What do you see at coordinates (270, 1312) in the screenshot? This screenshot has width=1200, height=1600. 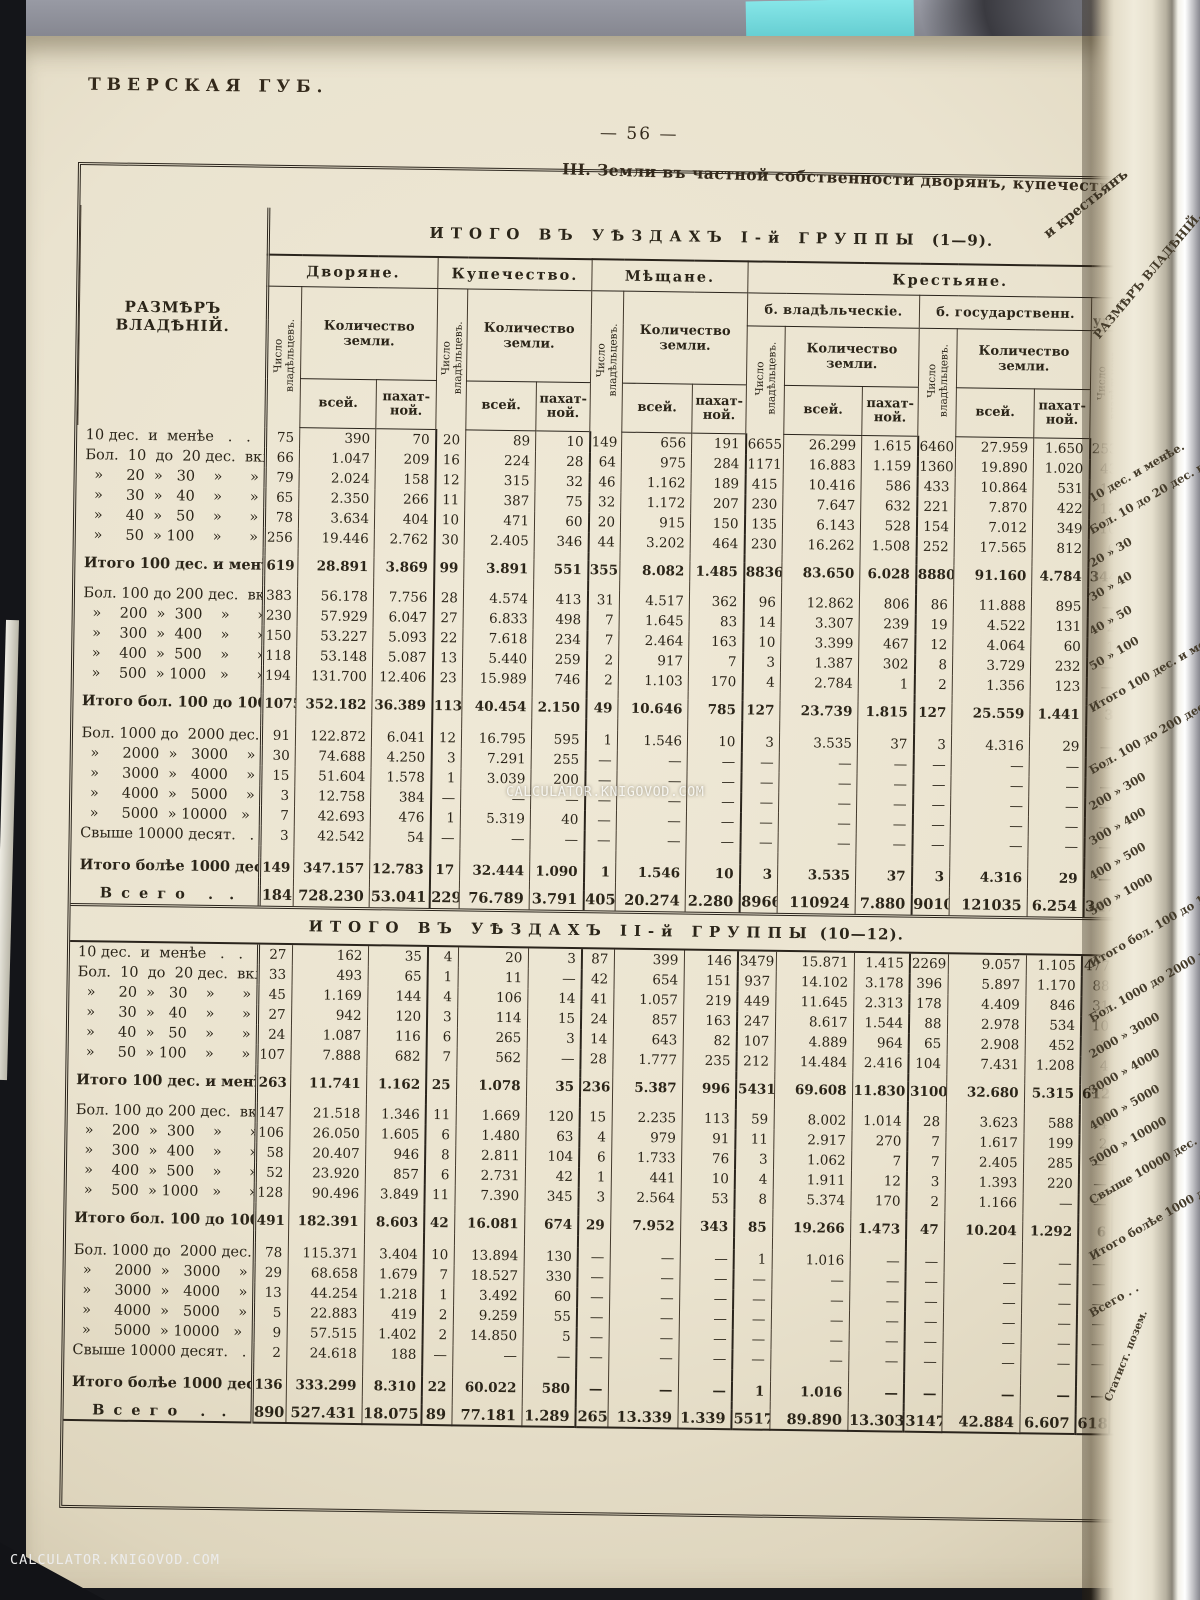 I see `cell: 5` at bounding box center [270, 1312].